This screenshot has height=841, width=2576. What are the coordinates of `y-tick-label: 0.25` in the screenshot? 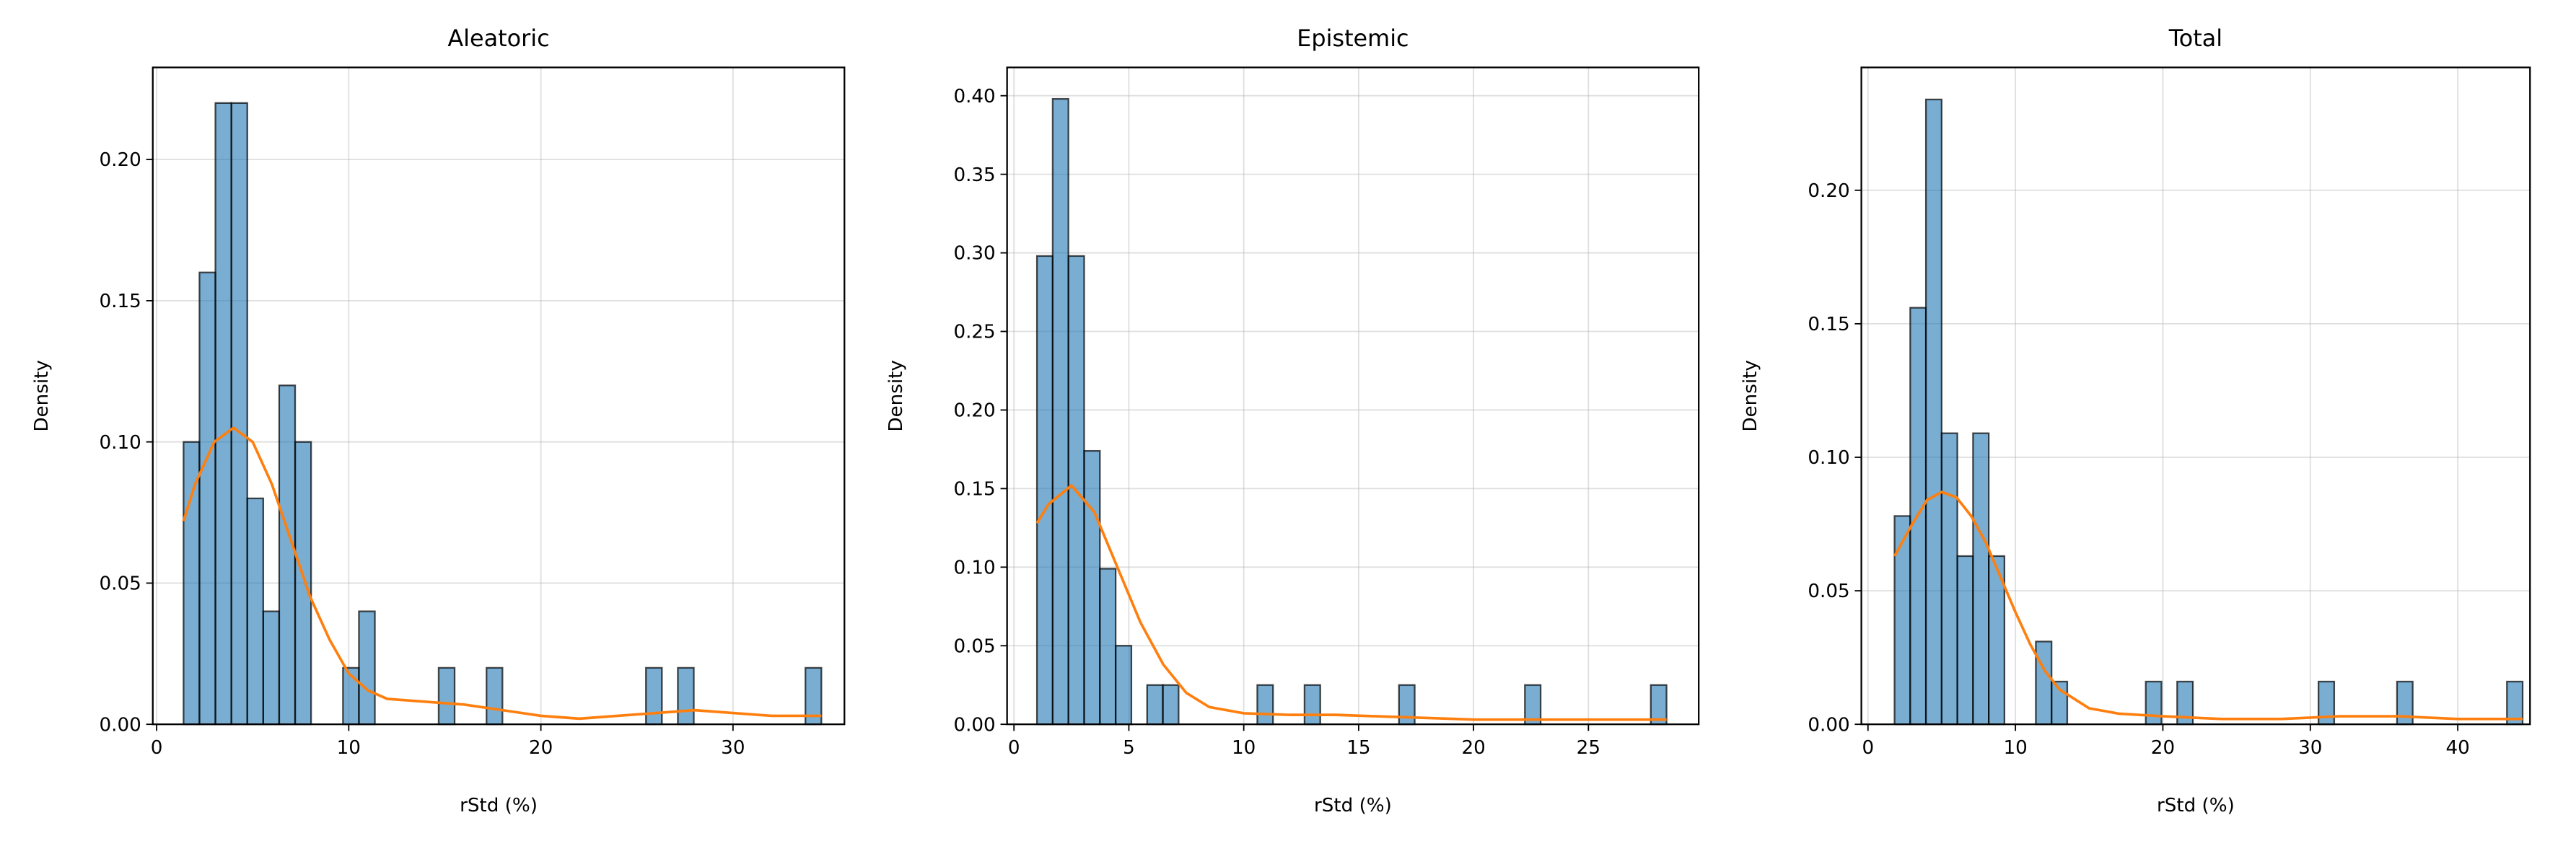 It's located at (974, 332).